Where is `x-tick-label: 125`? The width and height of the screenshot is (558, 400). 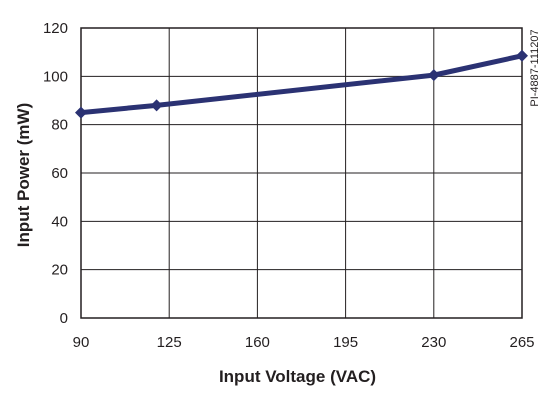
x-tick-label: 125 is located at coordinates (169, 342).